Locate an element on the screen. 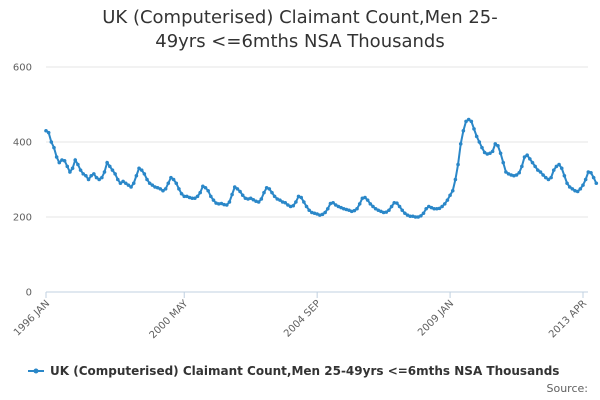 The image size is (600, 400). source: Source: is located at coordinates (568, 388).